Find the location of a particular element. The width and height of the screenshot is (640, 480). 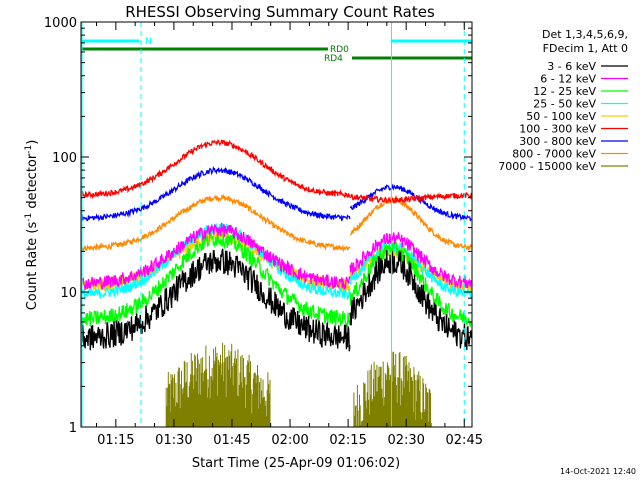

legend-entry-label: 100 - 300 keV is located at coordinates (557, 129).